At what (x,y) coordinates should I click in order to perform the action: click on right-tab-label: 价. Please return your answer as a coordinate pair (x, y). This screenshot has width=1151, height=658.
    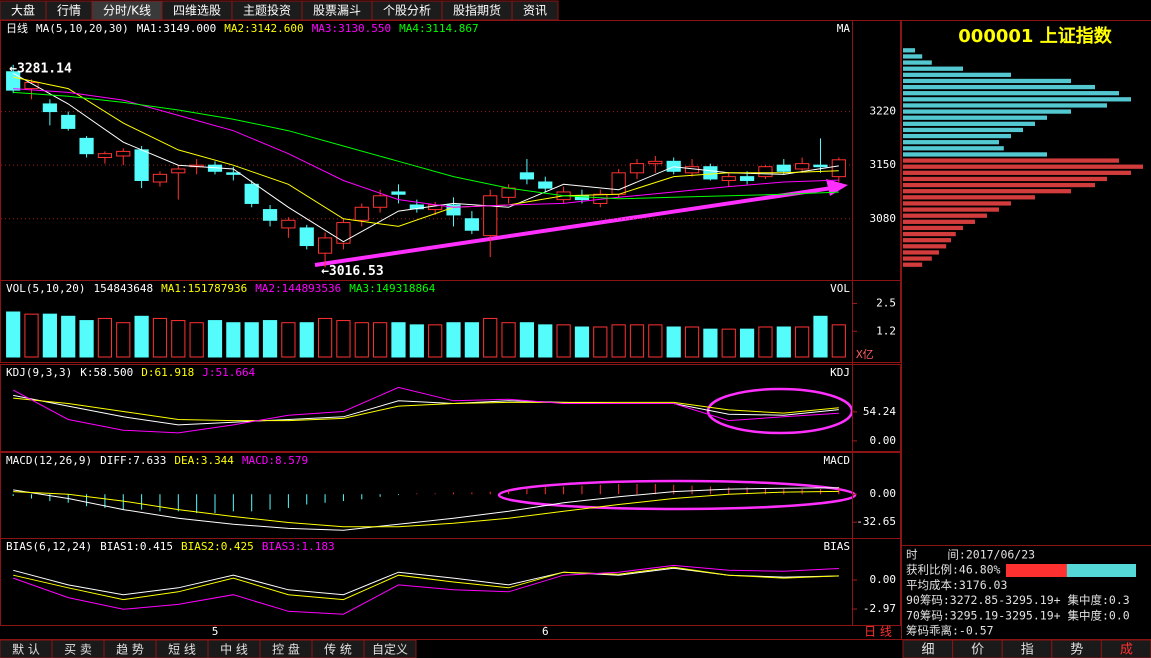
    Looking at the image, I should click on (977, 650).